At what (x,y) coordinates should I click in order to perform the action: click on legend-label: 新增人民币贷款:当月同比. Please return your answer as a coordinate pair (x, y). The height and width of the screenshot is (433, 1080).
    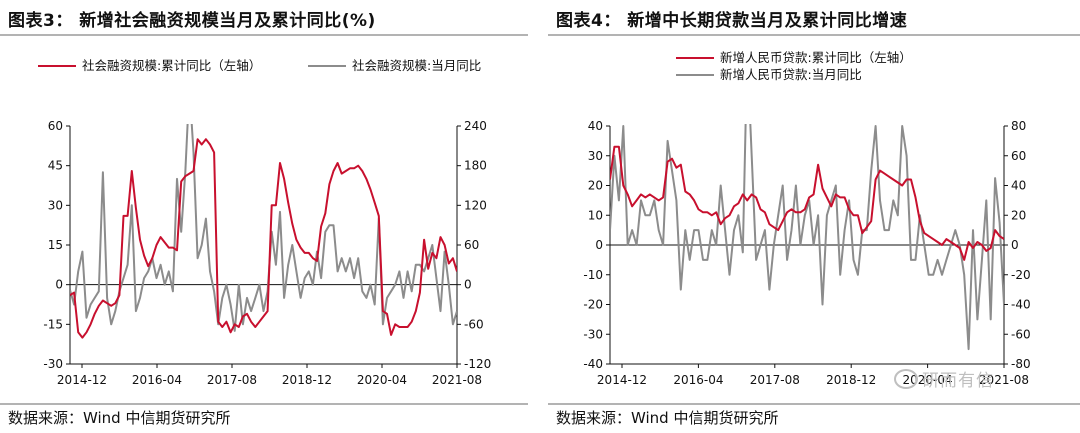
    Looking at the image, I should click on (791, 74).